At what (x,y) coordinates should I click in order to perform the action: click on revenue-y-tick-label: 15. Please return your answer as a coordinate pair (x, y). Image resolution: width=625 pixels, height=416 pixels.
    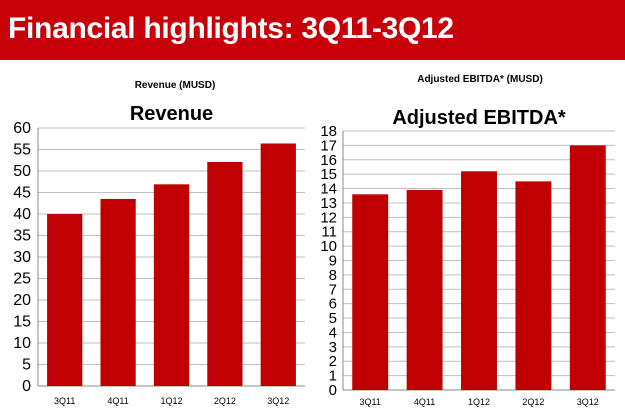
    Looking at the image, I should click on (22, 322).